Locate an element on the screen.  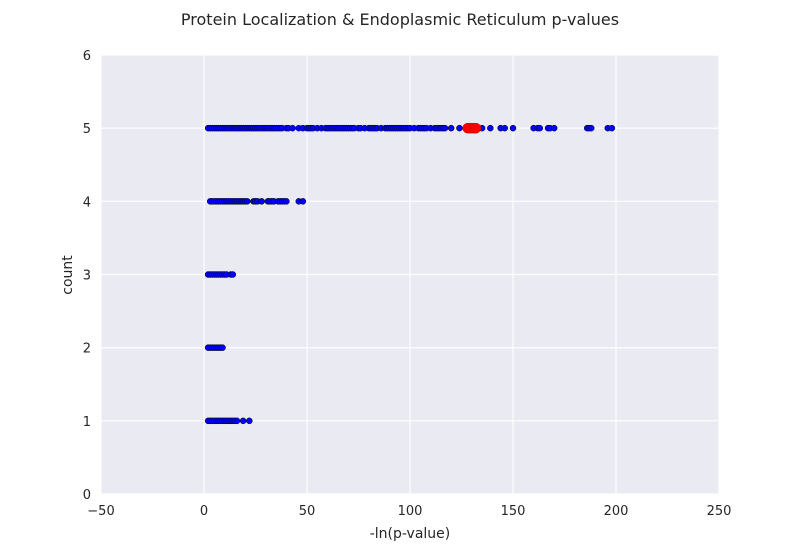
y-tick-label: 1 is located at coordinates (87, 422).